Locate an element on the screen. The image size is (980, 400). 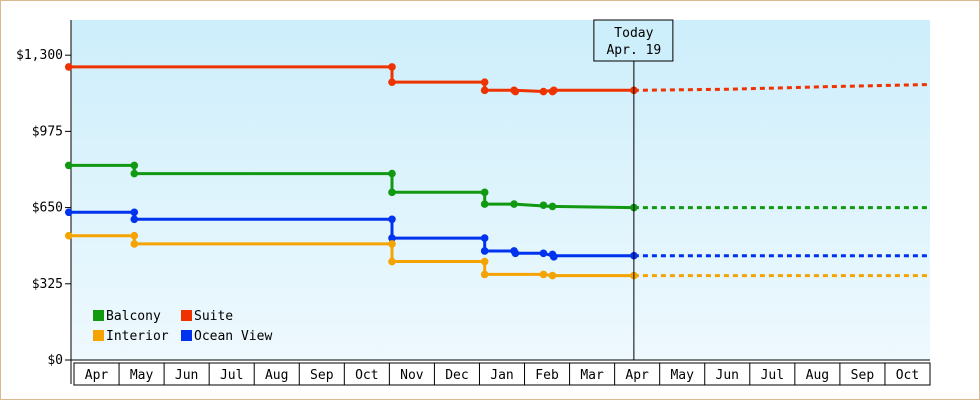
legend-swatch-balcony is located at coordinates (98, 315).